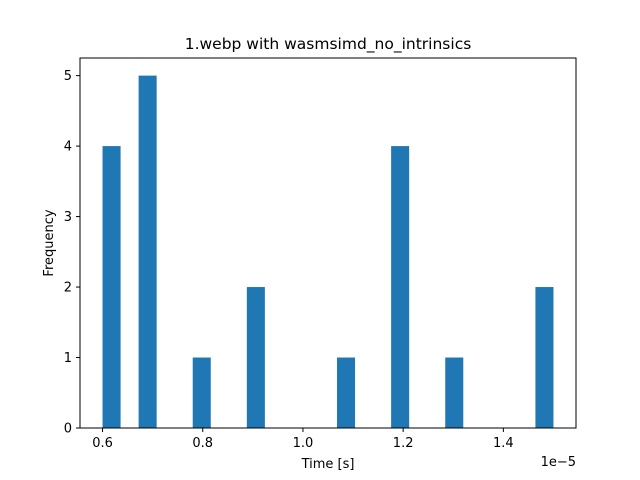 This screenshot has width=640, height=480. What do you see at coordinates (72, 253) in the screenshot?
I see `y-axis-ticks: 0 1 2 3 4 5` at bounding box center [72, 253].